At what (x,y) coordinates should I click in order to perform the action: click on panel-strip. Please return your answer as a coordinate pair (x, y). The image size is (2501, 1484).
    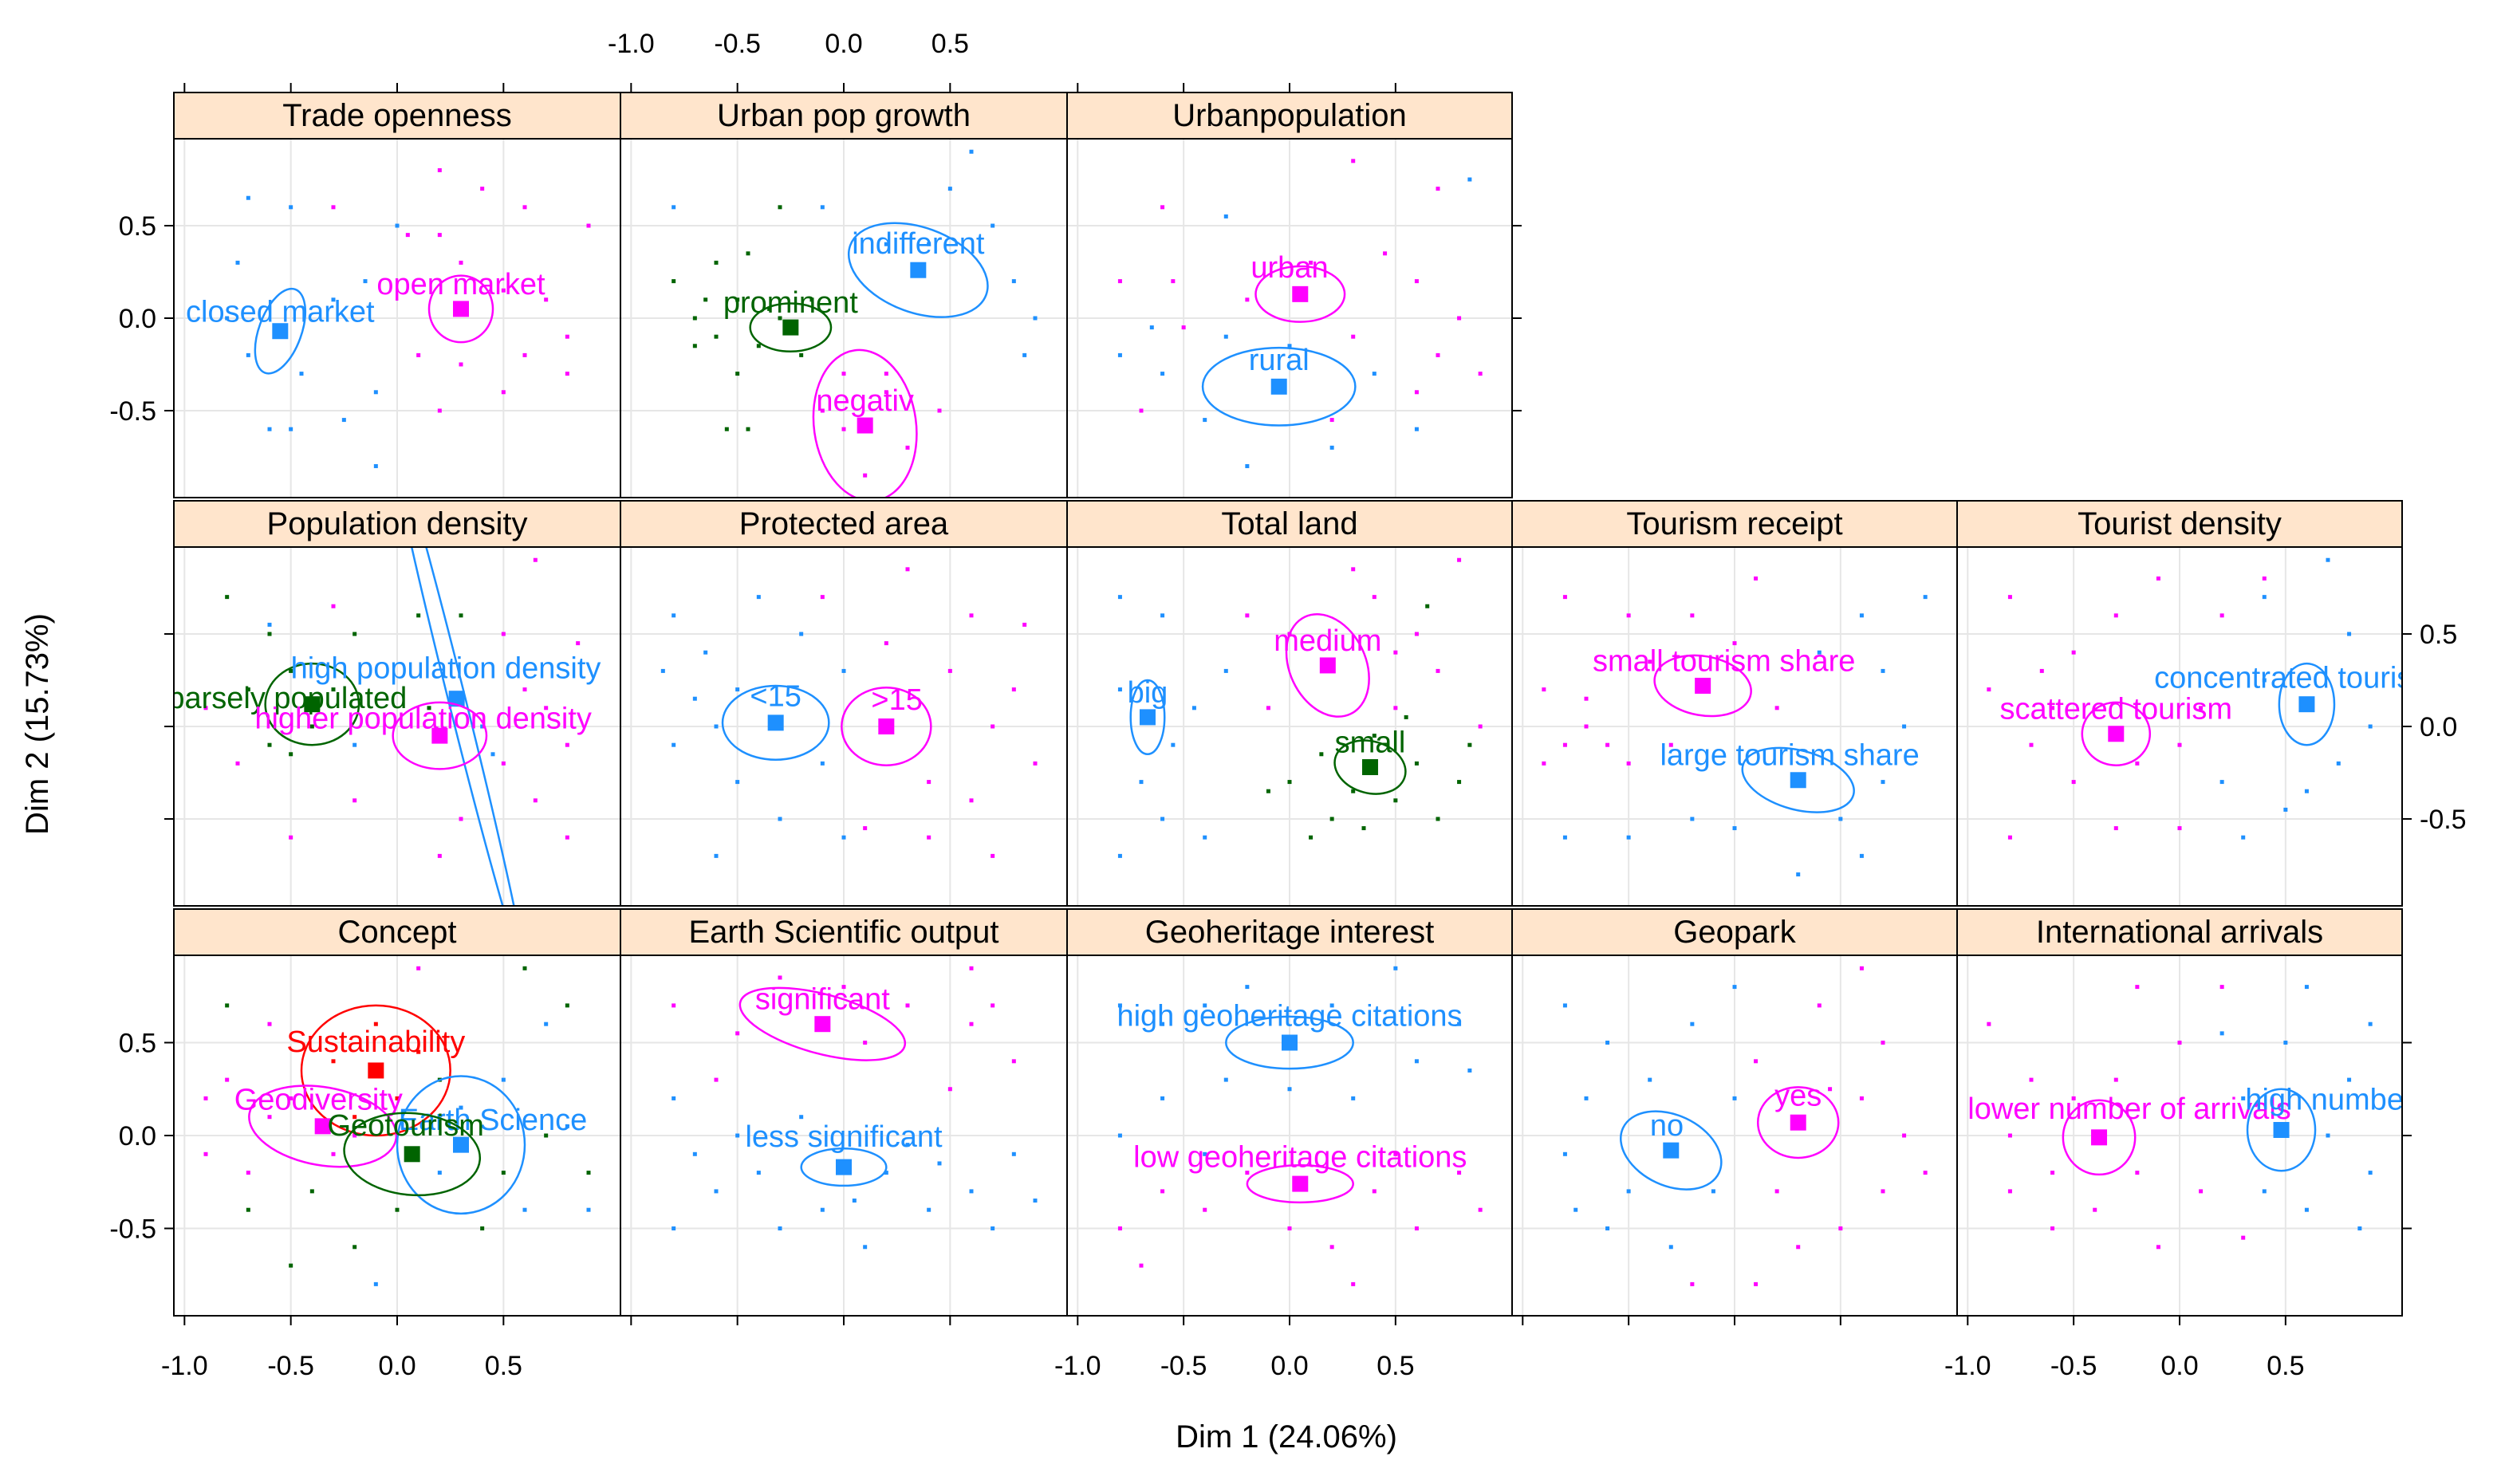
    Looking at the image, I should click on (1289, 116).